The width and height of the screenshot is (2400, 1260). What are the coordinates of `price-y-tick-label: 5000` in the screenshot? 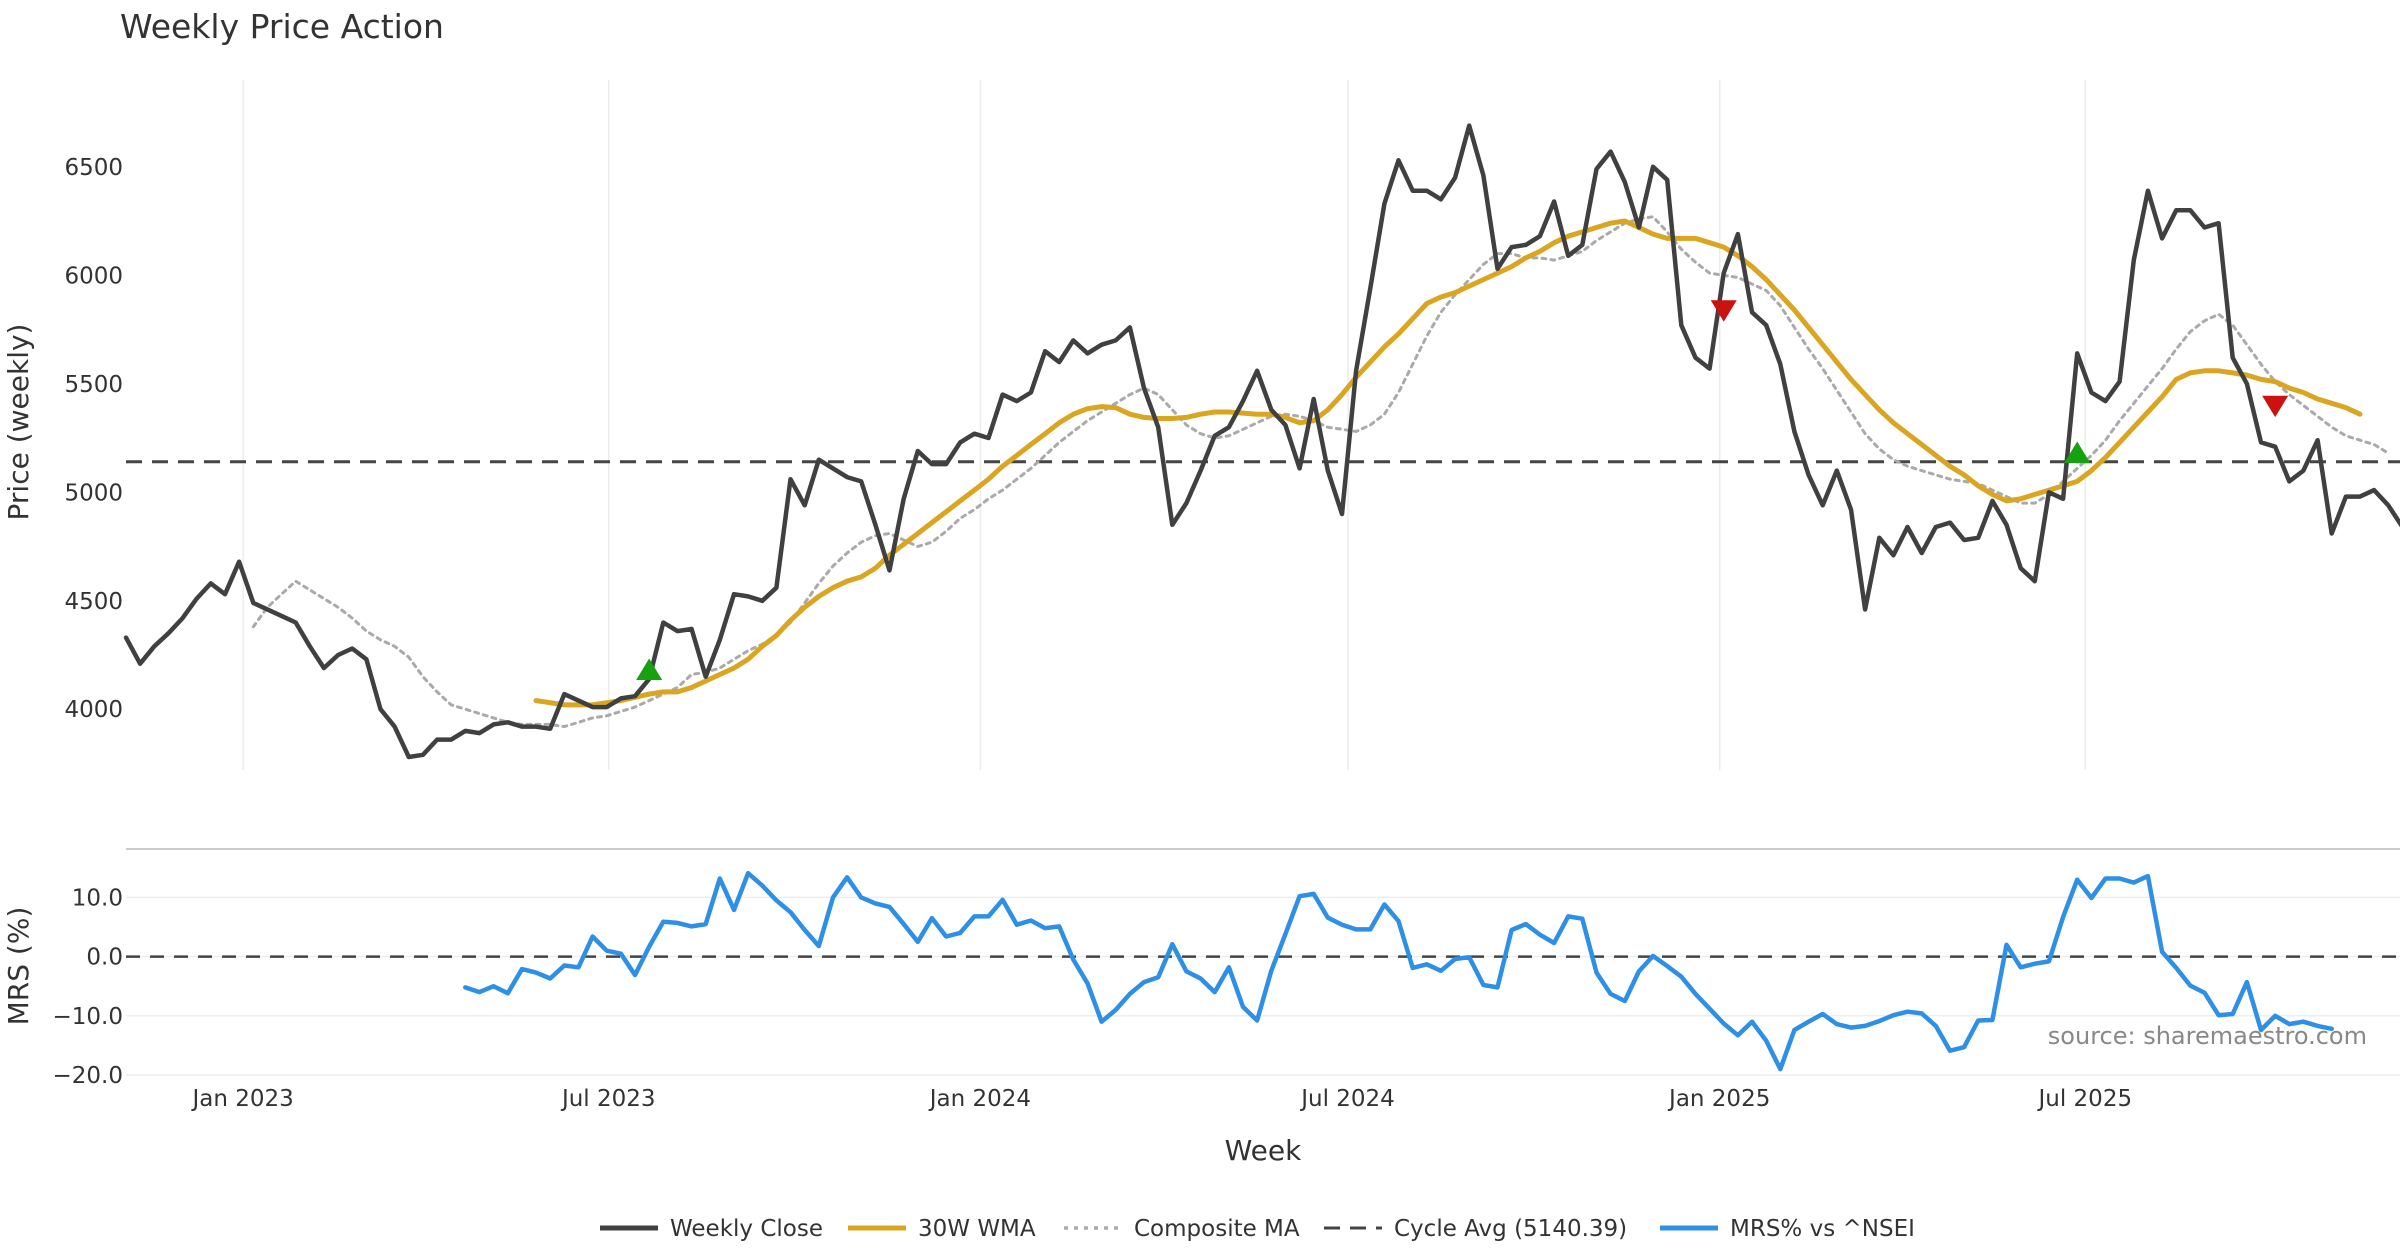 It's located at (93, 493).